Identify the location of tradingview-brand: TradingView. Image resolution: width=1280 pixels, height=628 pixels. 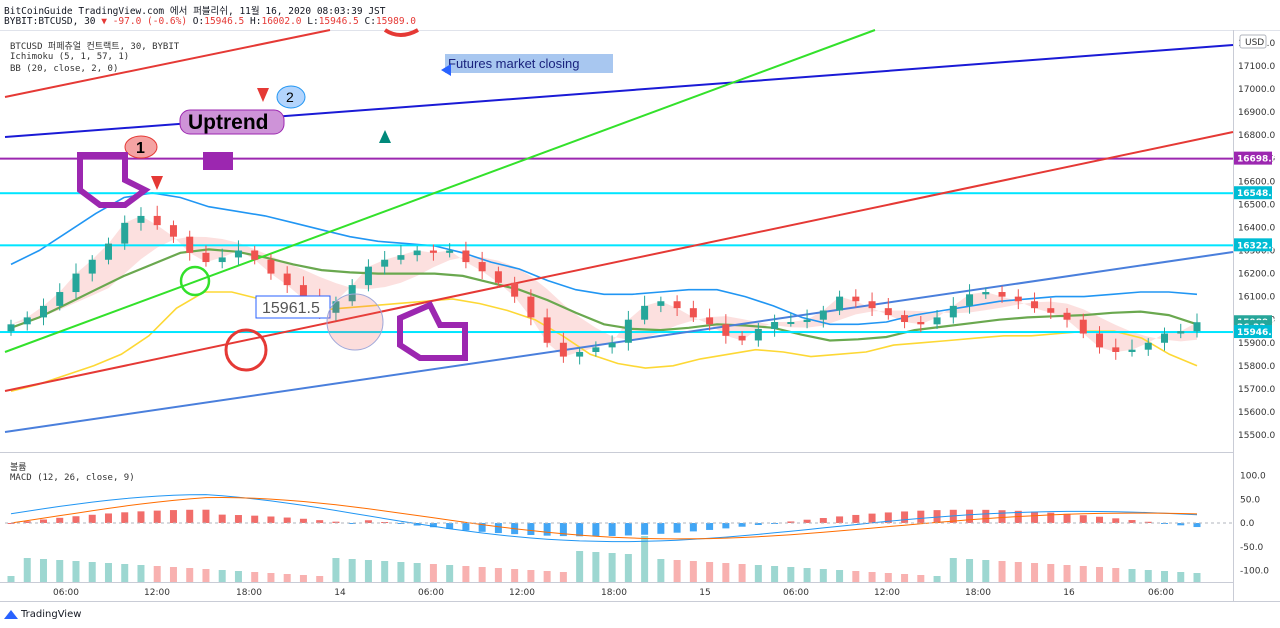
(42, 614).